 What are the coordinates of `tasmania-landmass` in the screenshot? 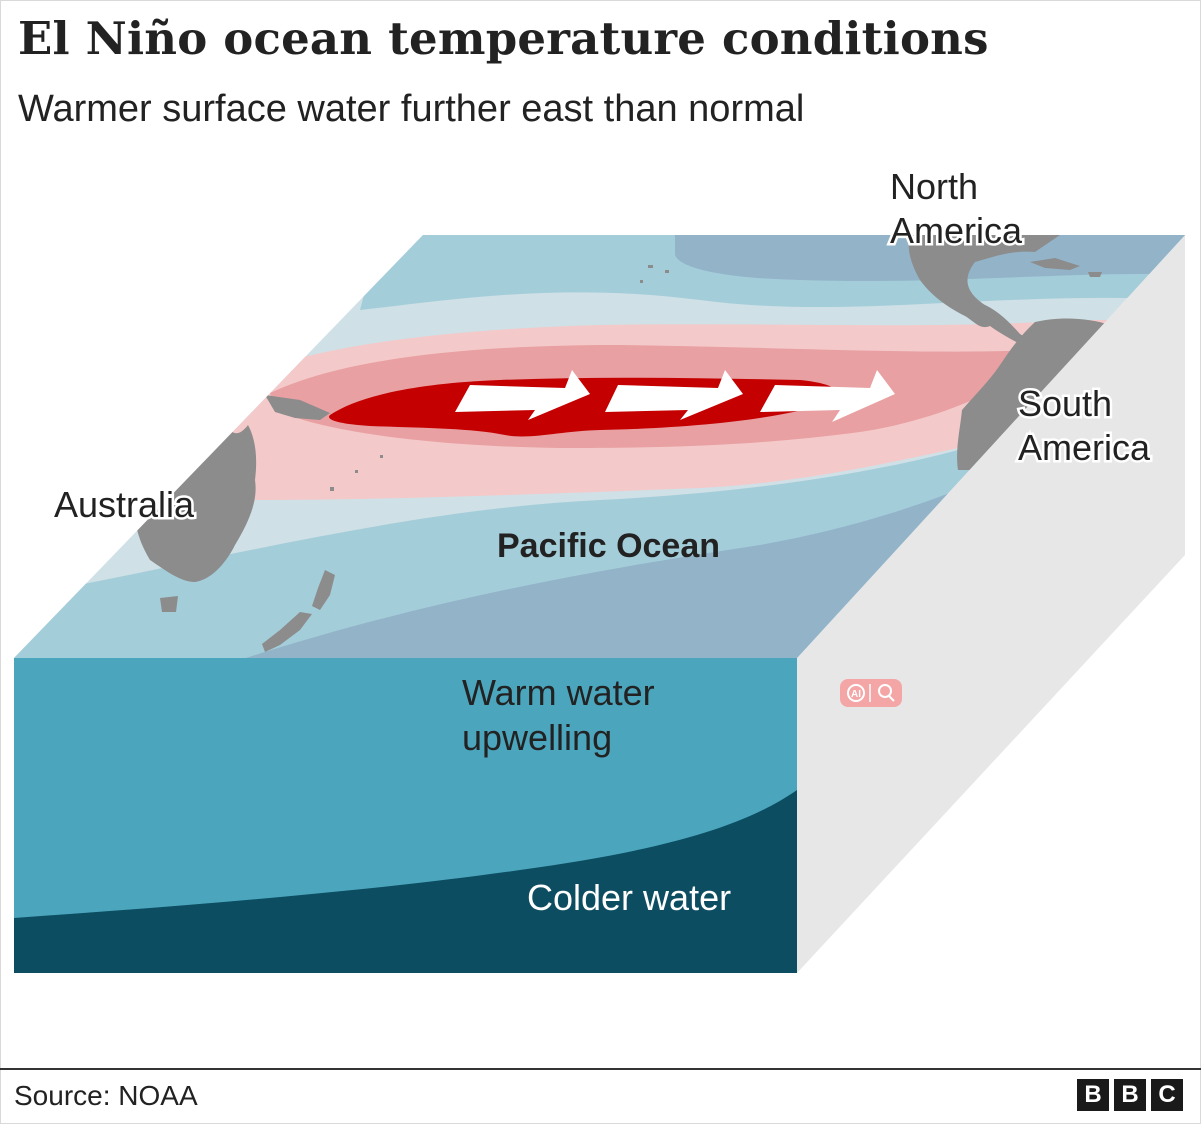 It's located at (169, 604).